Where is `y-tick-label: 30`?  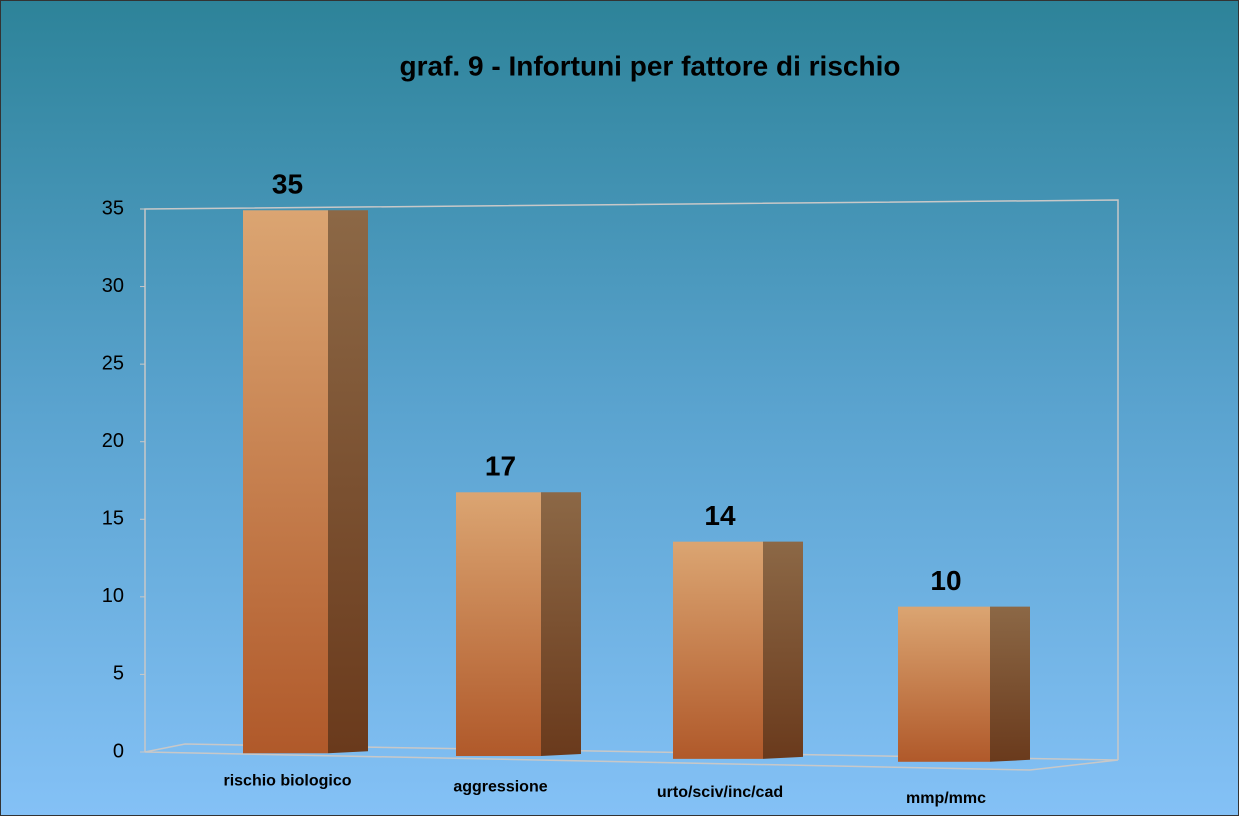
y-tick-label: 30 is located at coordinates (113, 286).